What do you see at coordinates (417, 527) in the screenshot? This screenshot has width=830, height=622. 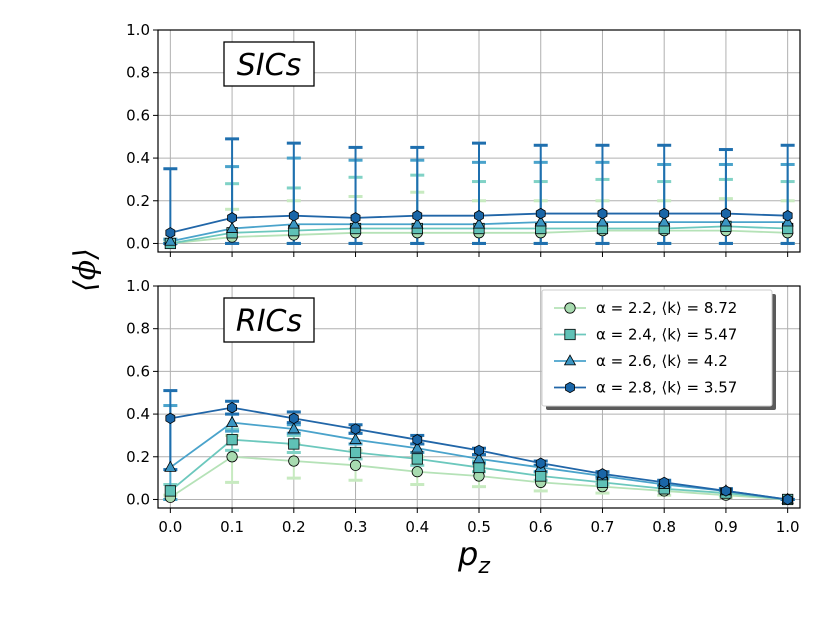 I see `x-tick-label: 0.4` at bounding box center [417, 527].